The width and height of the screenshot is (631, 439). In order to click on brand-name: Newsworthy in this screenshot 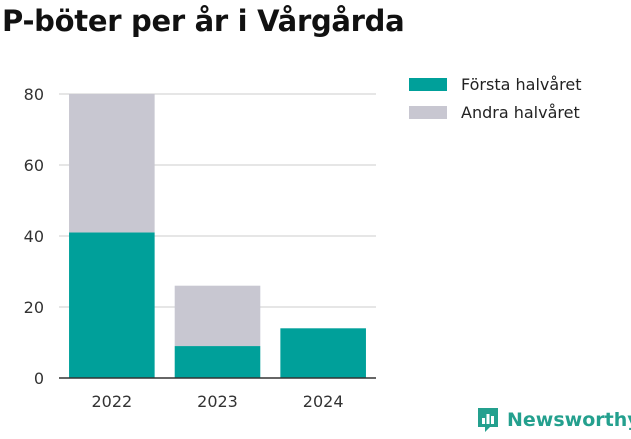, I will do `click(569, 420)`.